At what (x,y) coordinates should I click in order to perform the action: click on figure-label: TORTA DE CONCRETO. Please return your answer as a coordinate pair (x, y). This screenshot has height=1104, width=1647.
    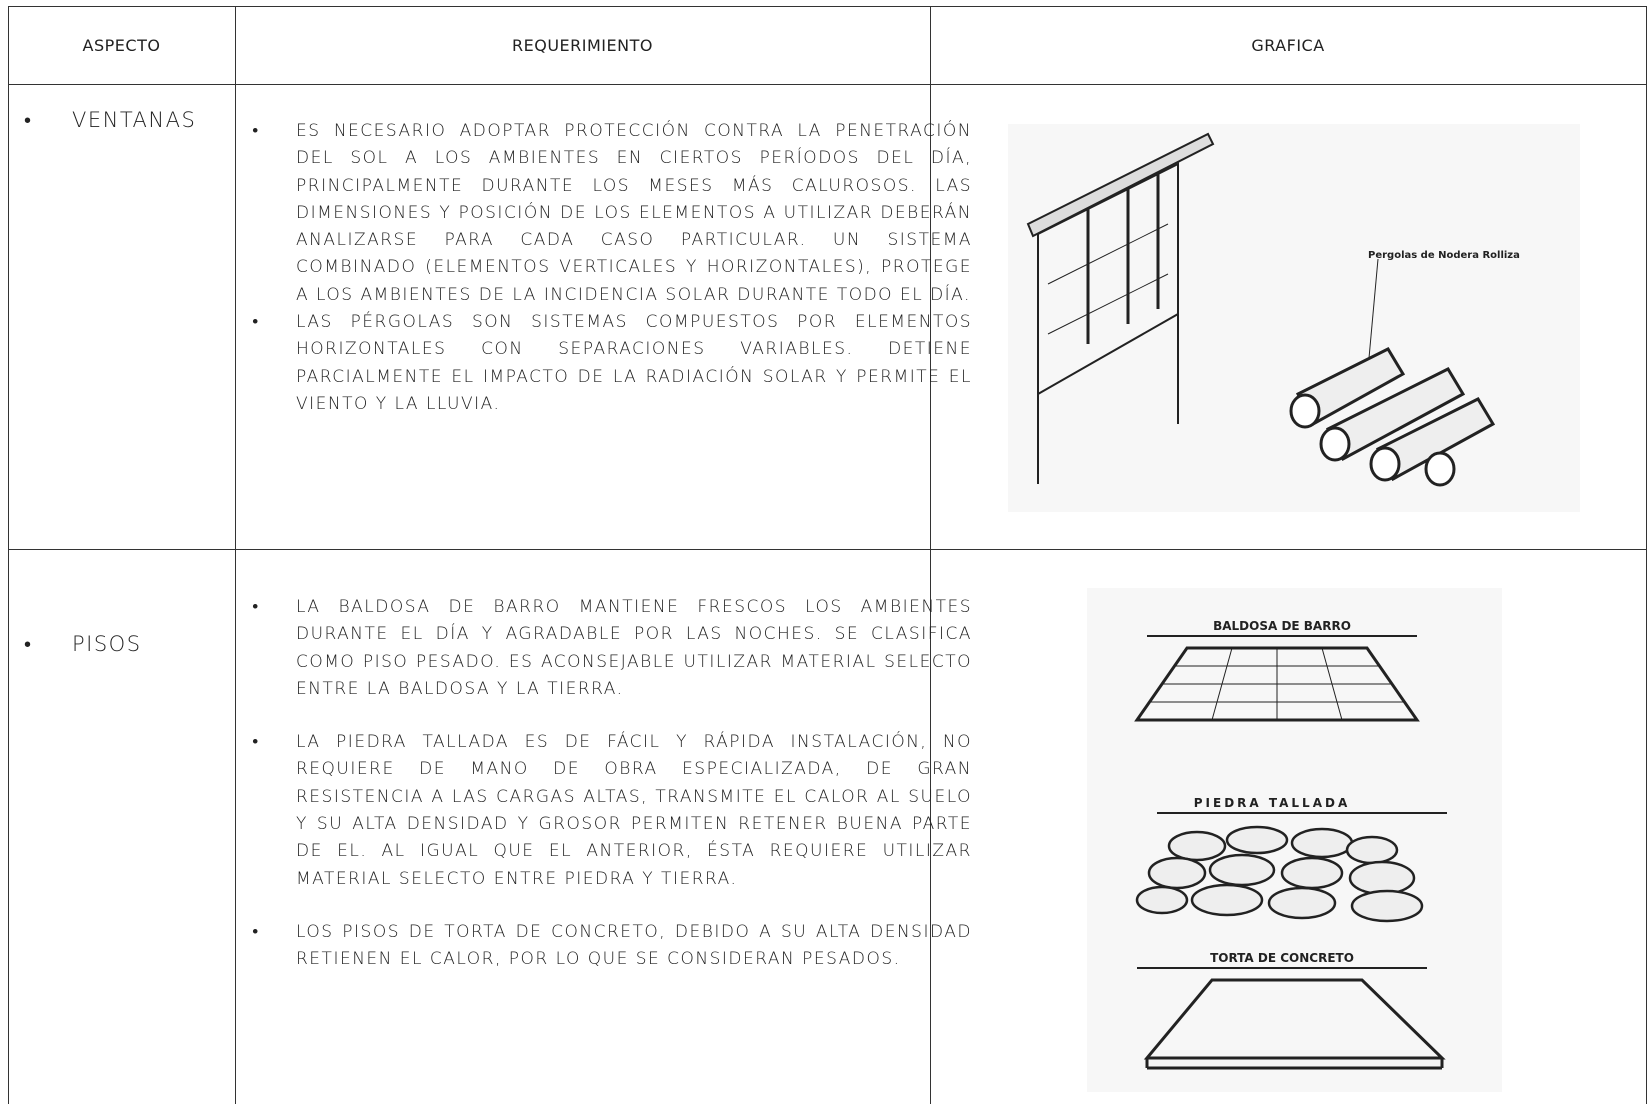
    Looking at the image, I should click on (1282, 958).